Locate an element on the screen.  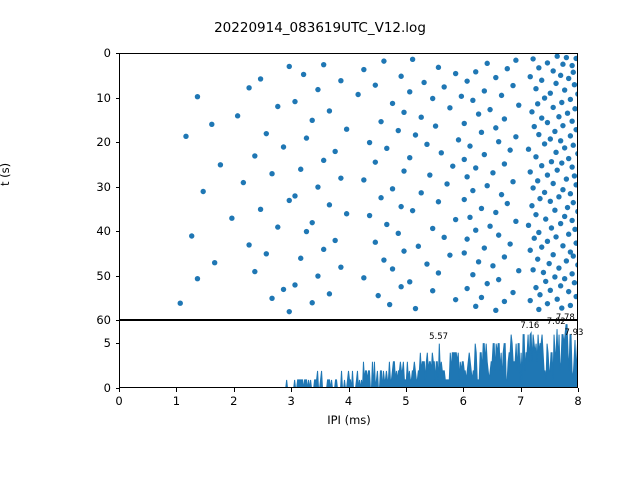
histogram-trace is located at coordinates (431, 355).